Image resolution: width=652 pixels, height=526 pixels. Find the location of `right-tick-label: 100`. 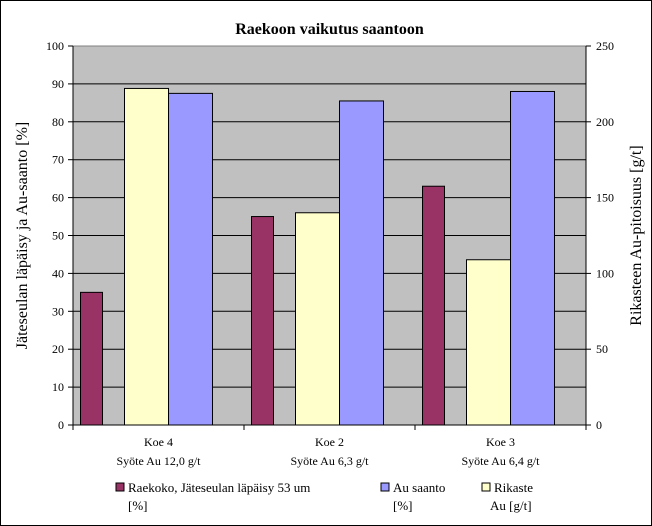

right-tick-label: 100 is located at coordinates (605, 273).